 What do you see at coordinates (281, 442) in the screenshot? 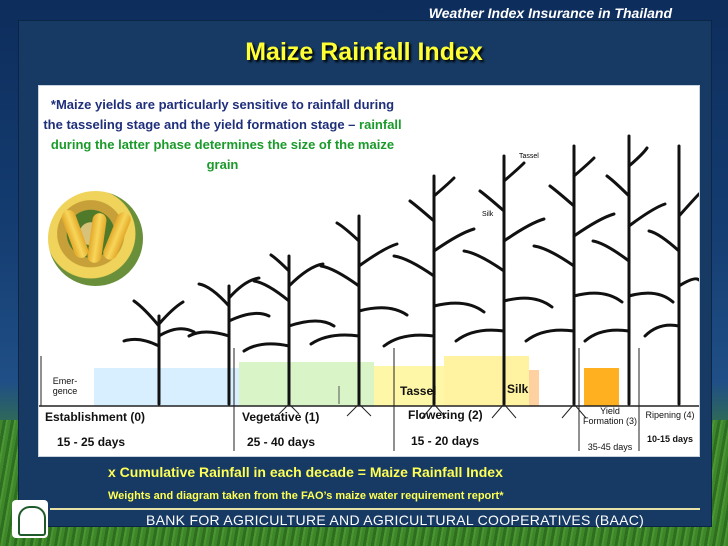
I see `stage-vegetative-days: 25 - 40 days` at bounding box center [281, 442].